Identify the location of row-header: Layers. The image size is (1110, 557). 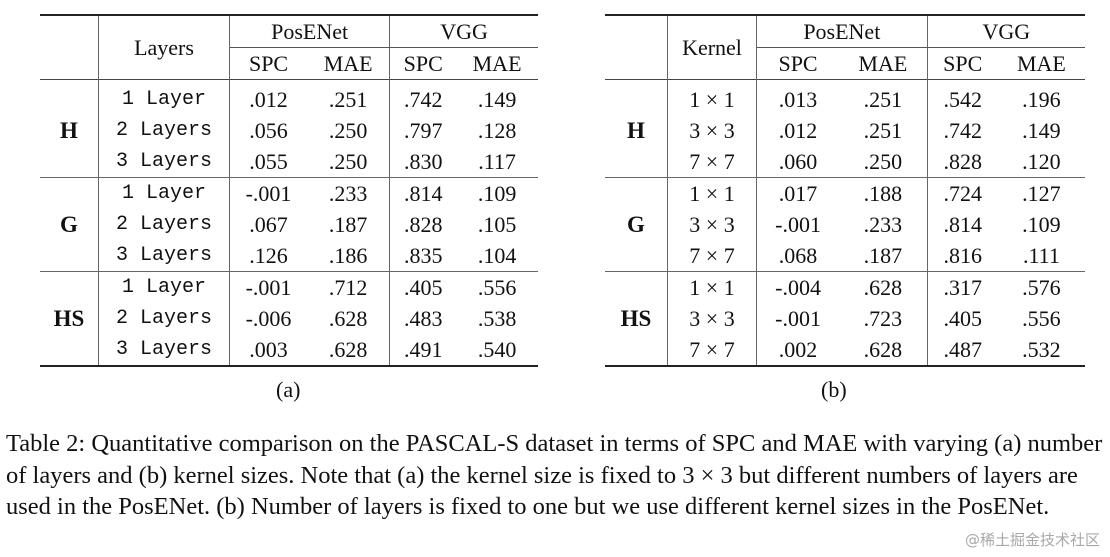
(164, 47).